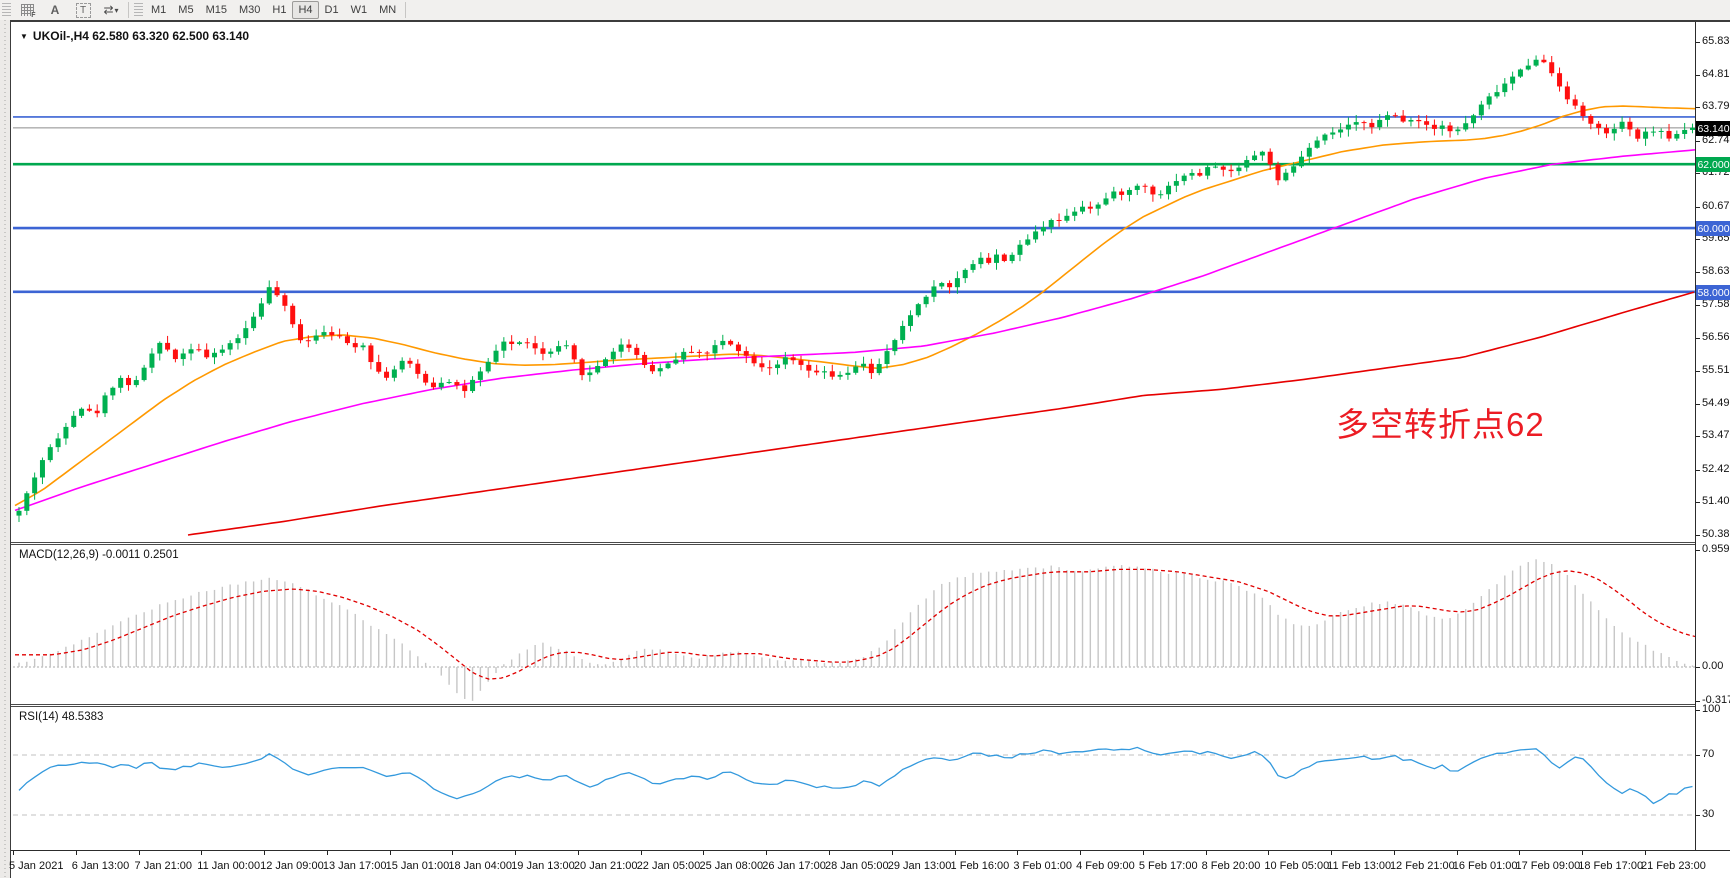  I want to click on time-label: 25 Jan 08:00, so click(731, 866).